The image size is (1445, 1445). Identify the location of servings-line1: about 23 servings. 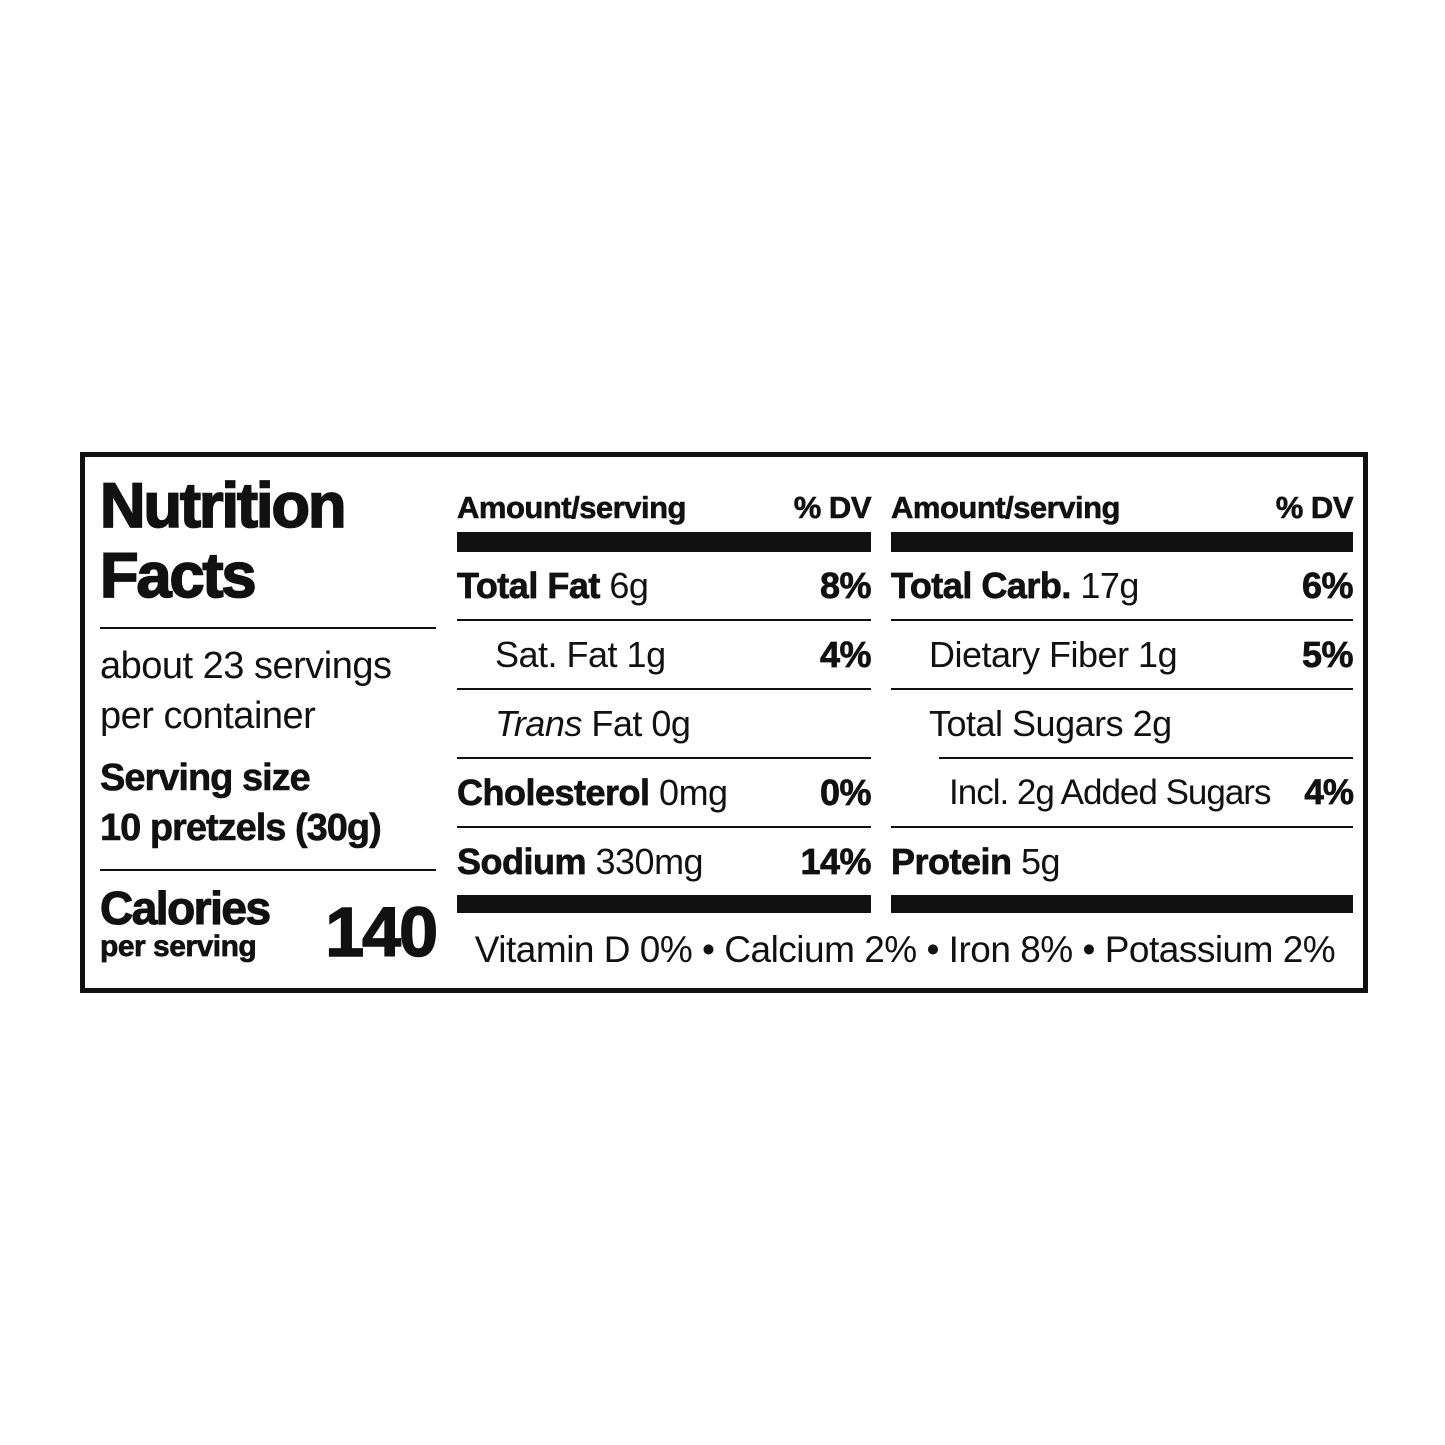
(246, 666).